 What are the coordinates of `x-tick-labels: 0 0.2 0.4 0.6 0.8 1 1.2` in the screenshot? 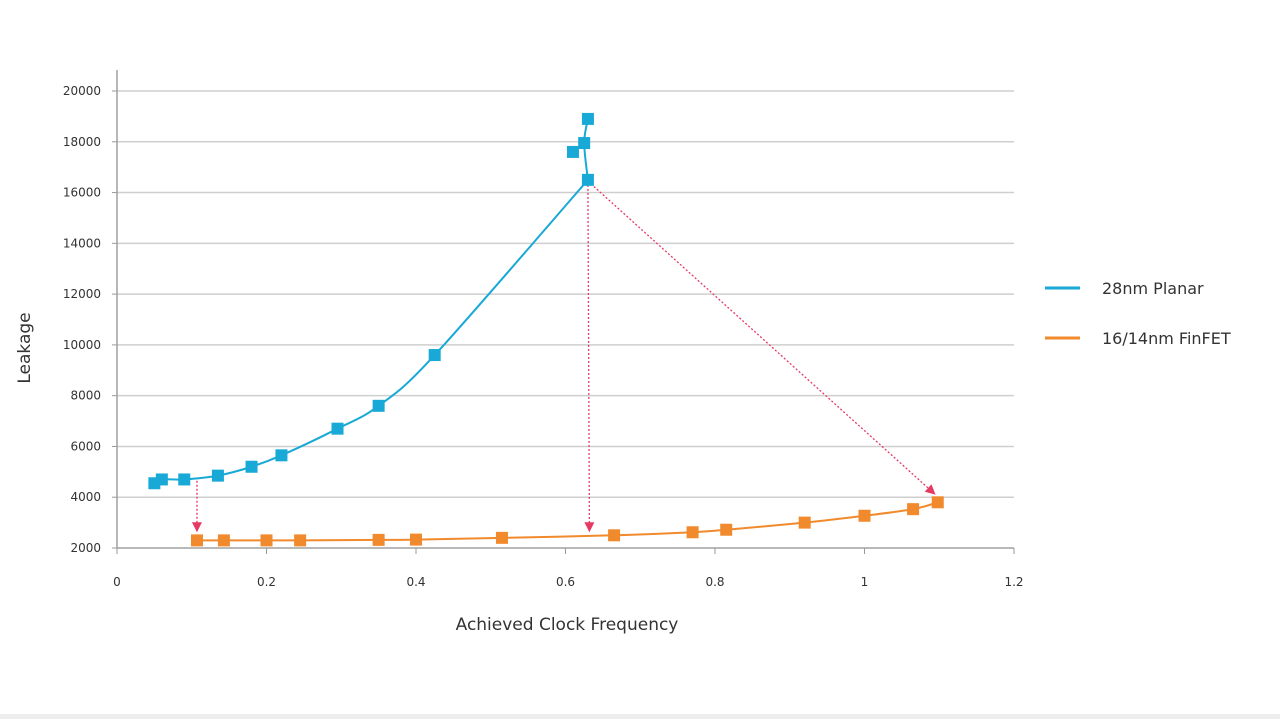 It's located at (568, 582).